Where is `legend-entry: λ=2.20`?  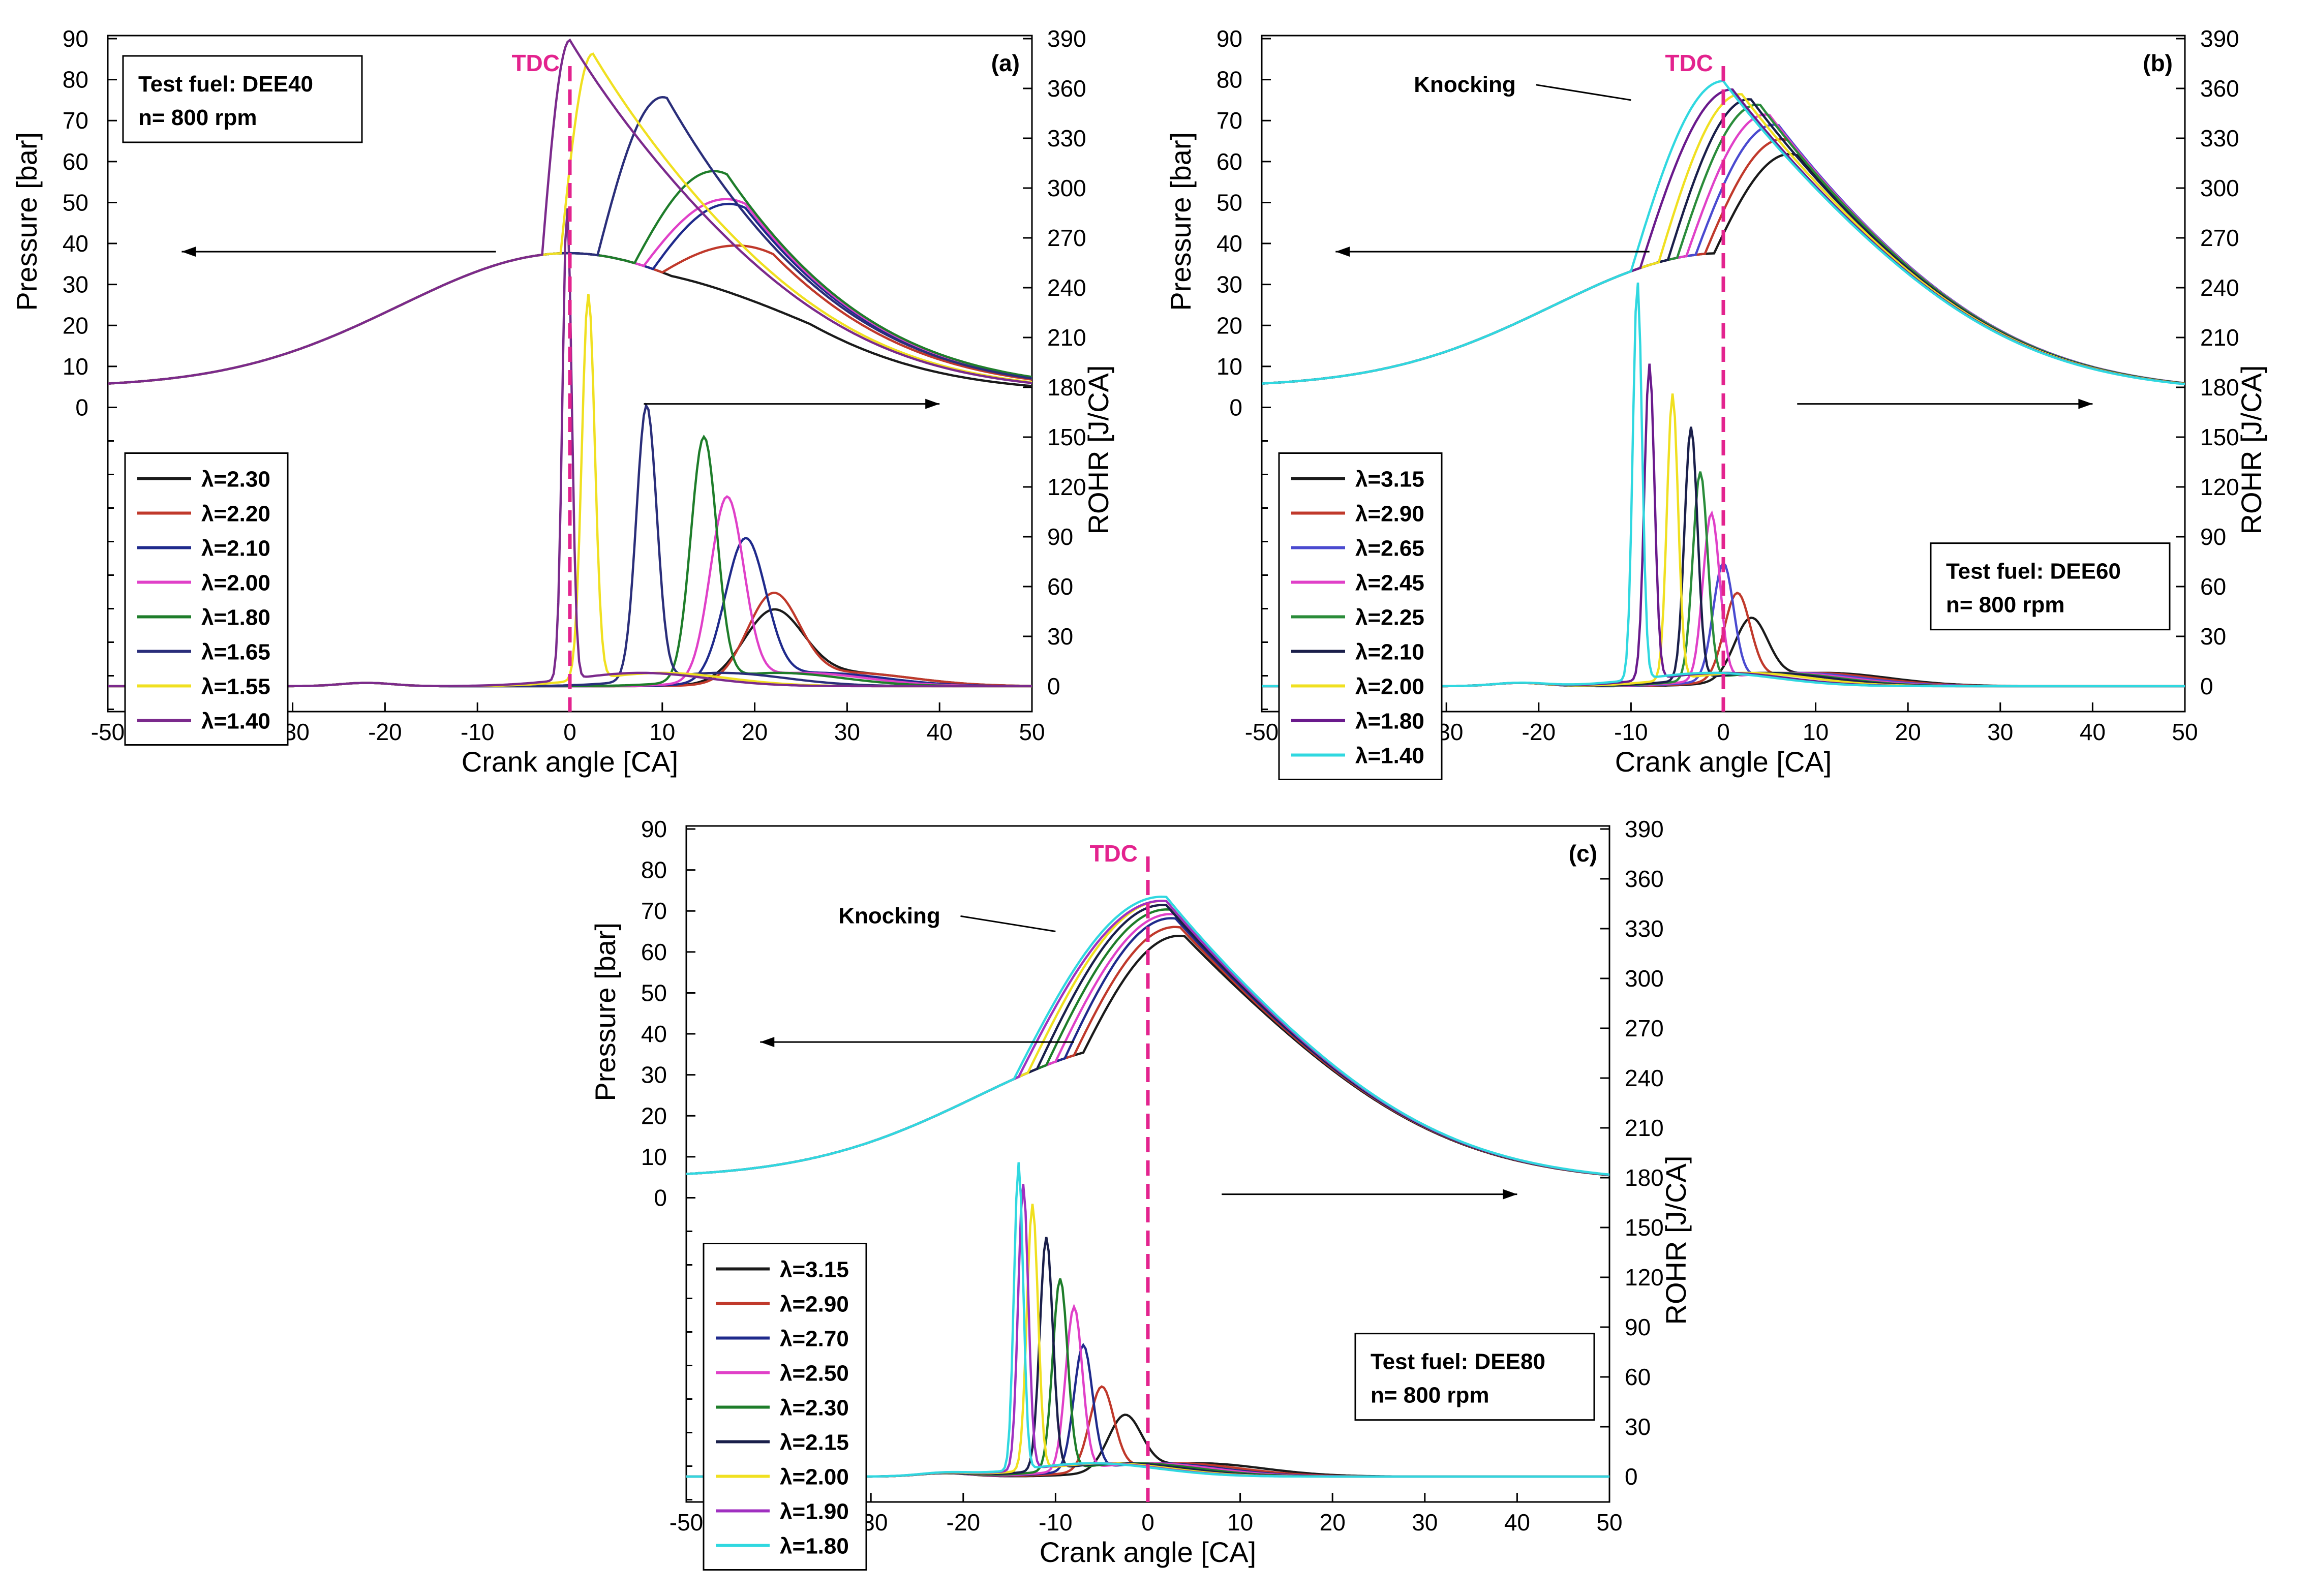 legend-entry: λ=2.20 is located at coordinates (235, 514).